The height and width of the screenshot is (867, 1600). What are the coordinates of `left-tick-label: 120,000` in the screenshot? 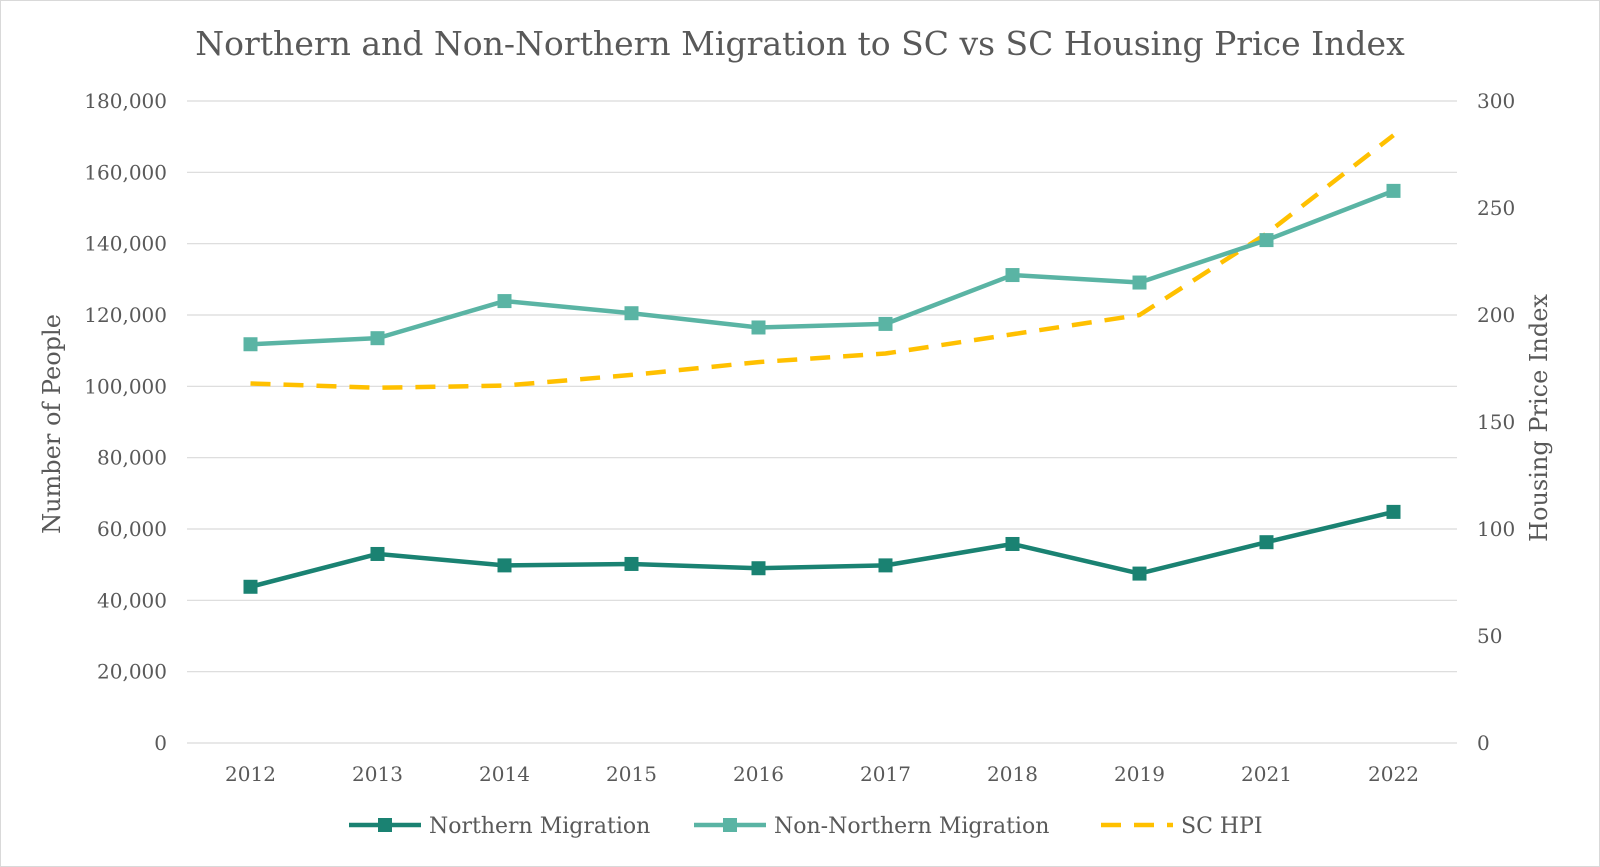 It's located at (125, 315).